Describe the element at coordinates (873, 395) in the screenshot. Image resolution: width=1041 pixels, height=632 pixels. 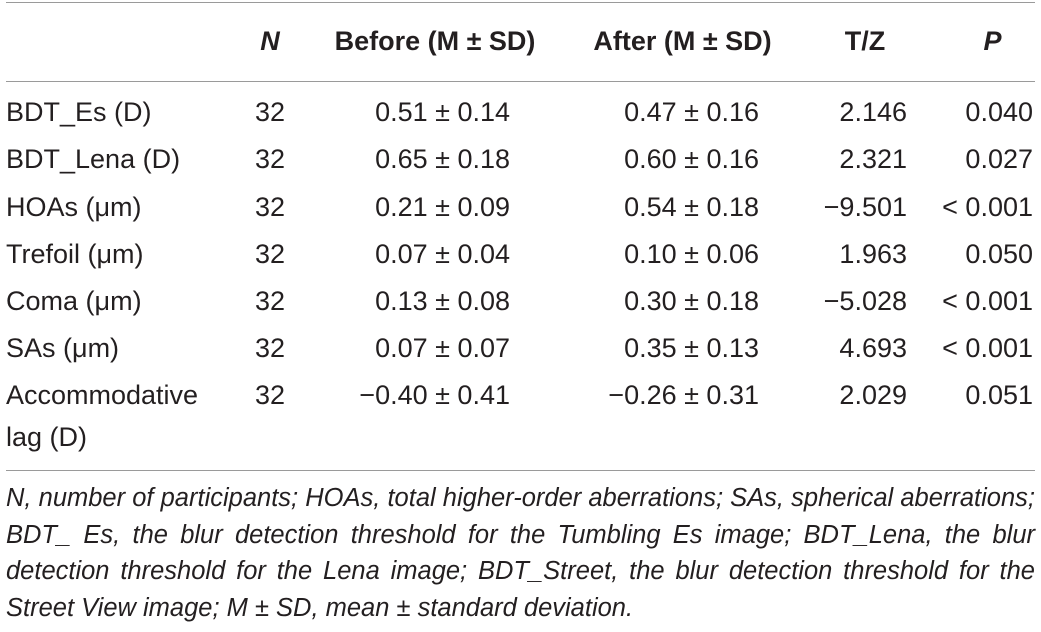
I see `cell-tz: 2.029` at that location.